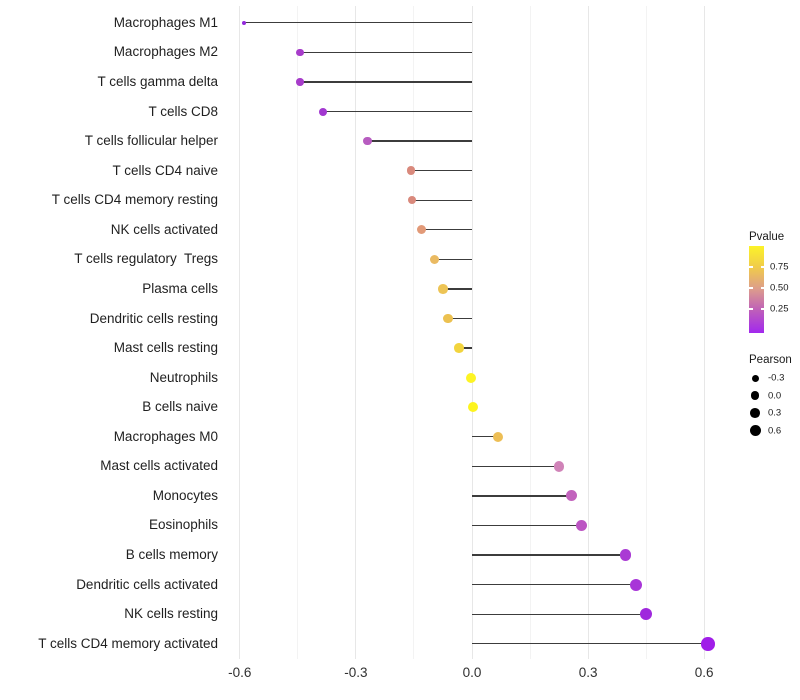 This screenshot has width=800, height=700. I want to click on pvalue-tick-label: 0.75, so click(779, 267).